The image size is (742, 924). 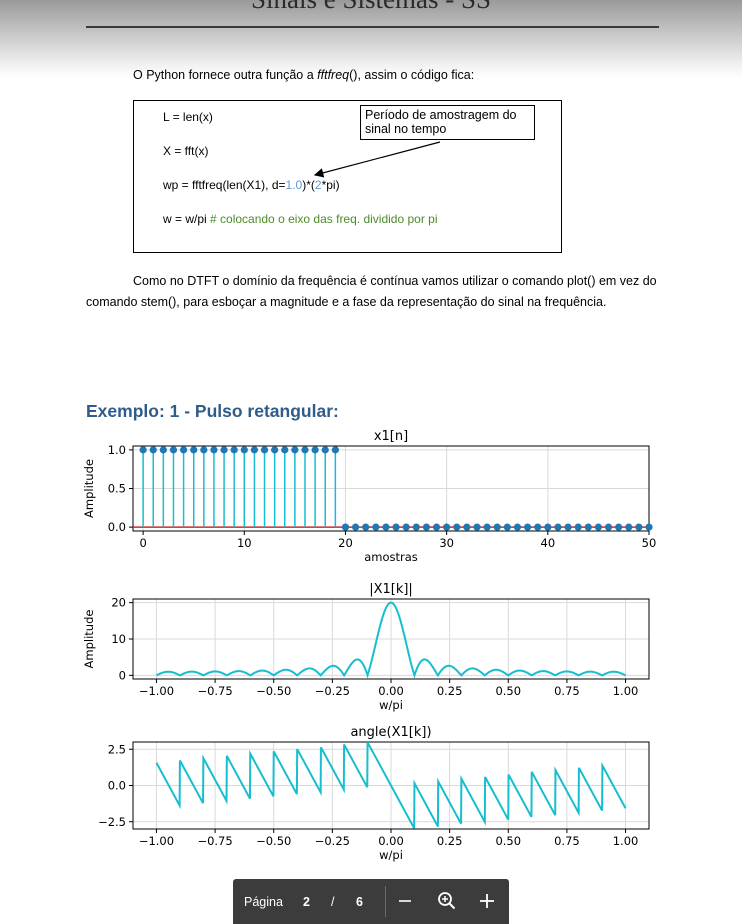 I want to click on y-tick-label: 20, so click(x=118, y=603).